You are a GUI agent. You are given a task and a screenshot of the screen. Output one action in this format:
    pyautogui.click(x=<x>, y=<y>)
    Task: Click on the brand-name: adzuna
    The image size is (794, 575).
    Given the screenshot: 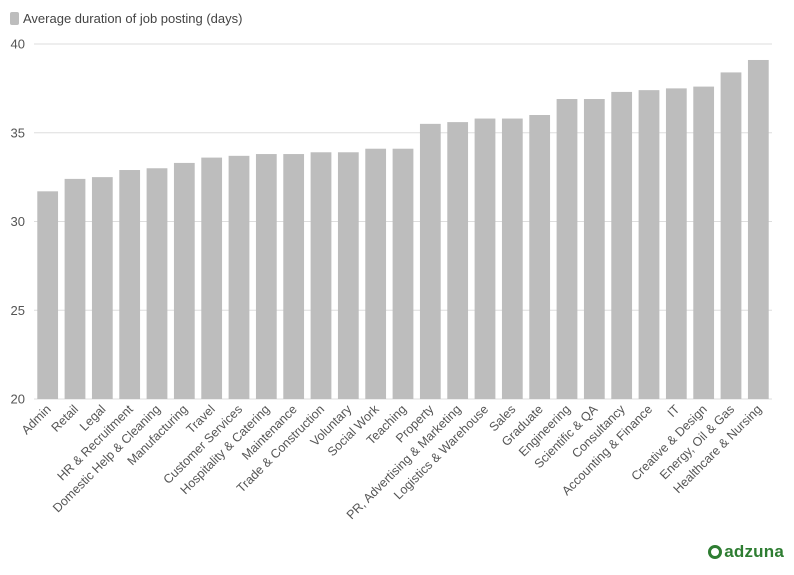 What is the action you would take?
    pyautogui.click(x=754, y=551)
    